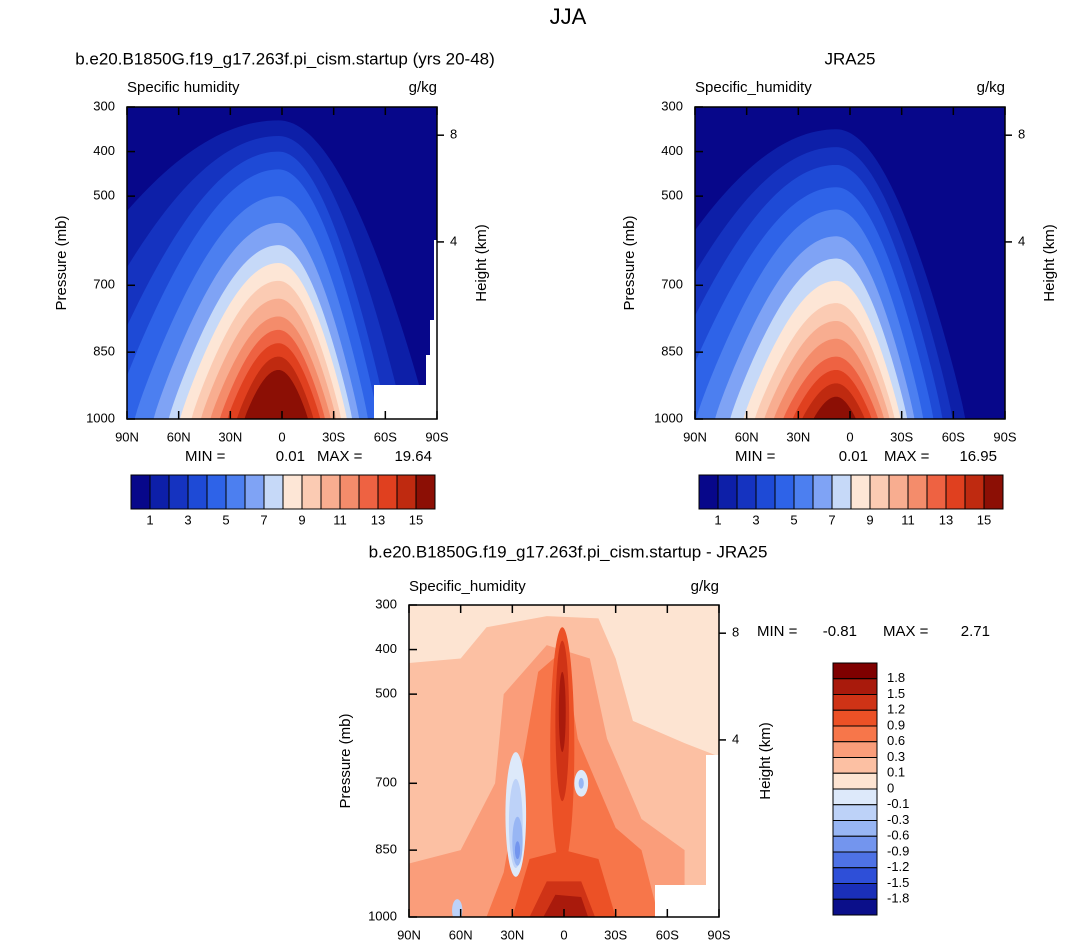 The height and width of the screenshot is (949, 1065). Describe the element at coordinates (481, 263) in the screenshot. I see `y2-axis-label: Height (km)` at that location.